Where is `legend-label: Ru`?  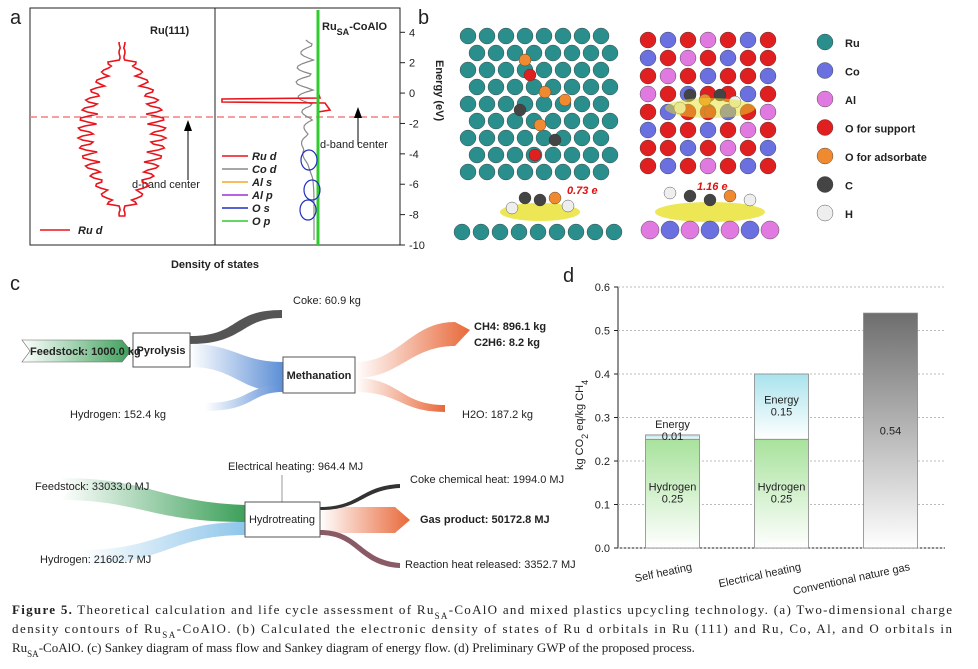
legend-label: Ru is located at coordinates (852, 44).